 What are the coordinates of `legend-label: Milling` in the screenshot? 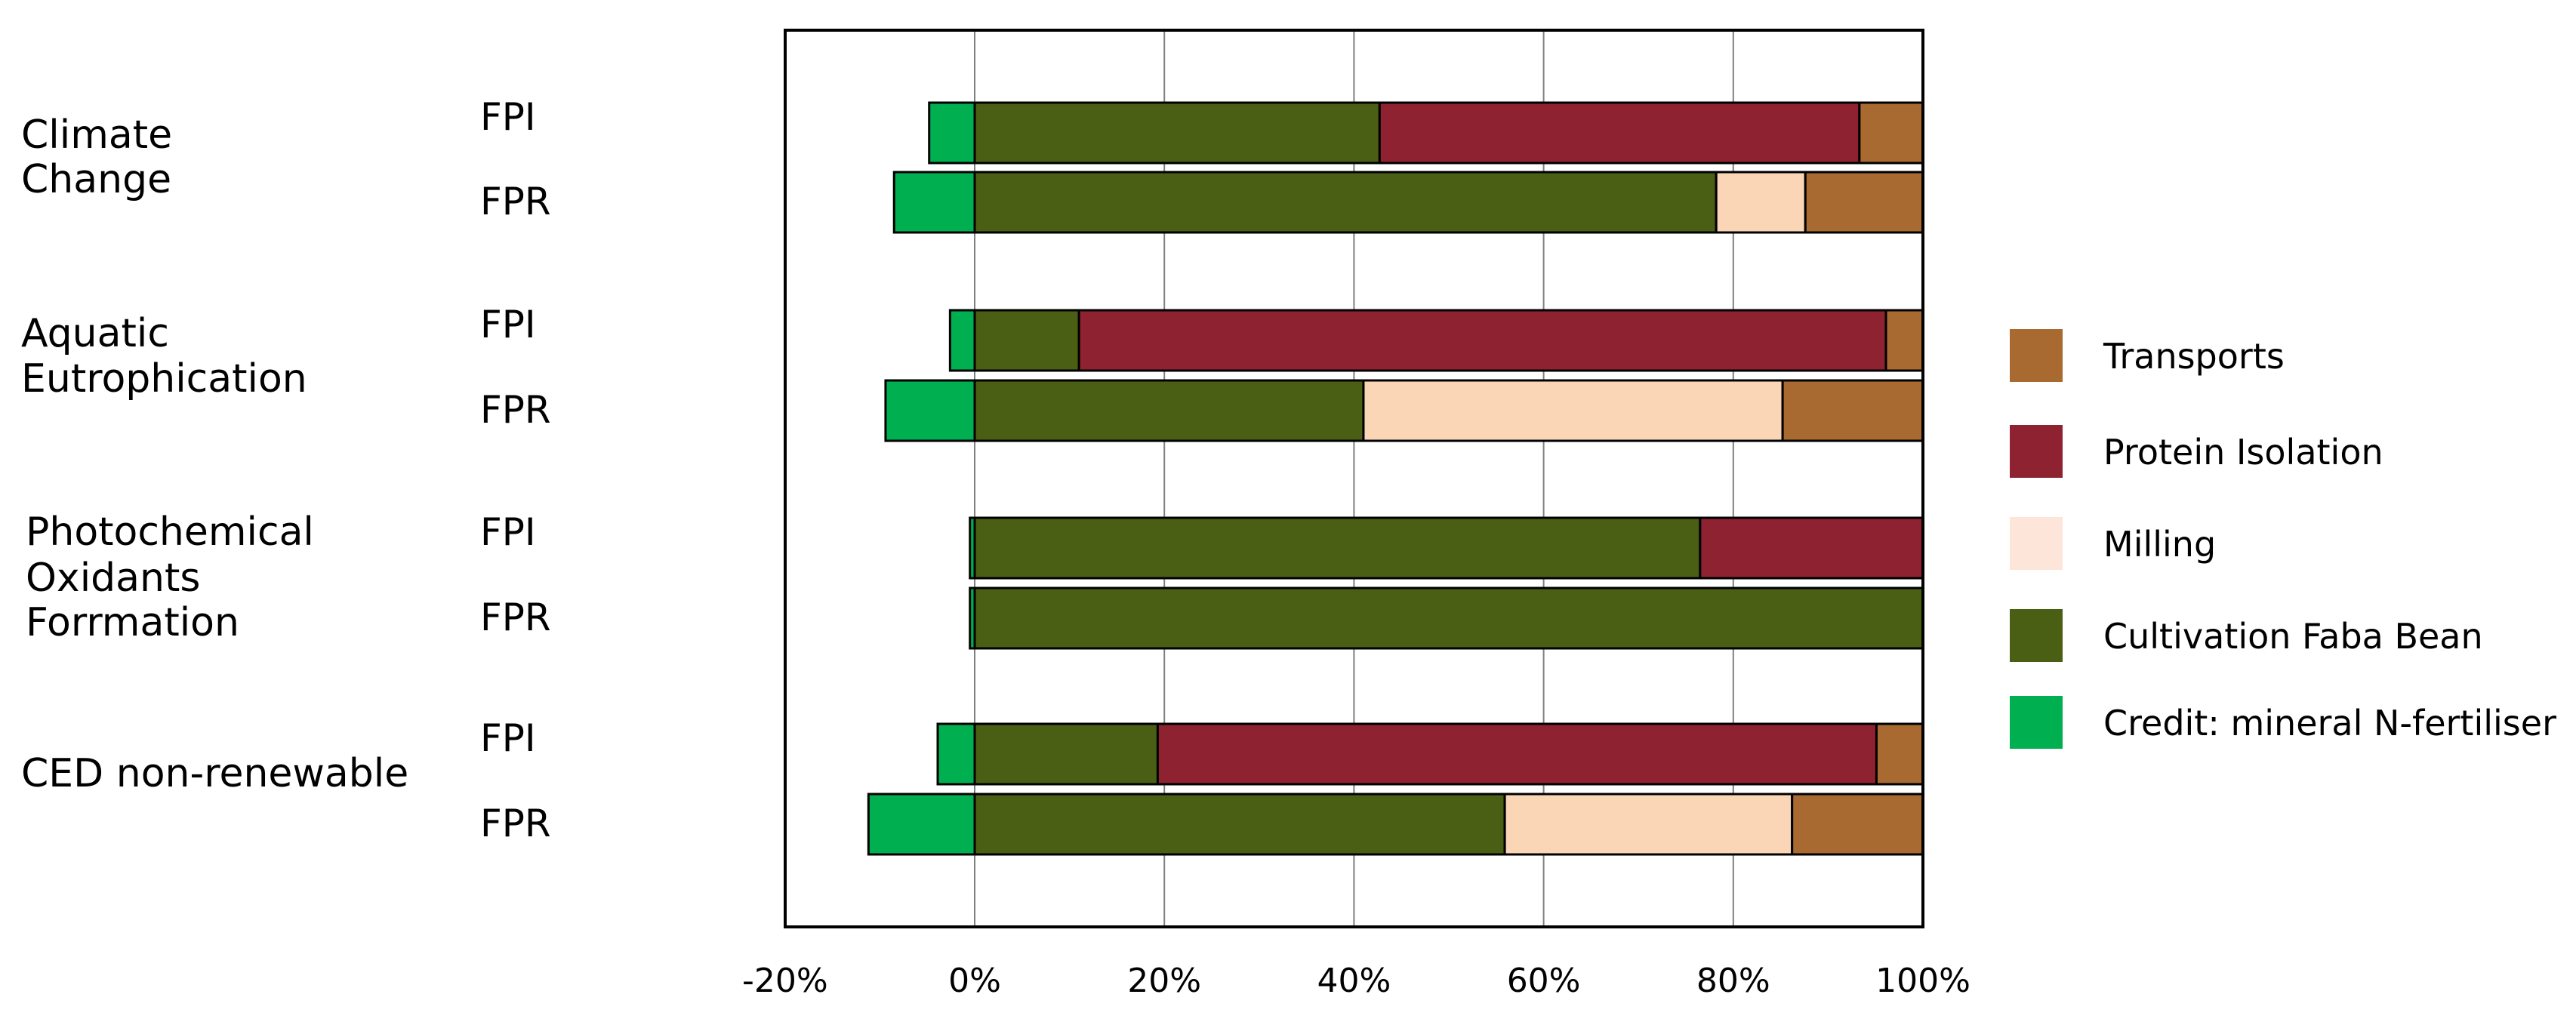 It's located at (2159, 544).